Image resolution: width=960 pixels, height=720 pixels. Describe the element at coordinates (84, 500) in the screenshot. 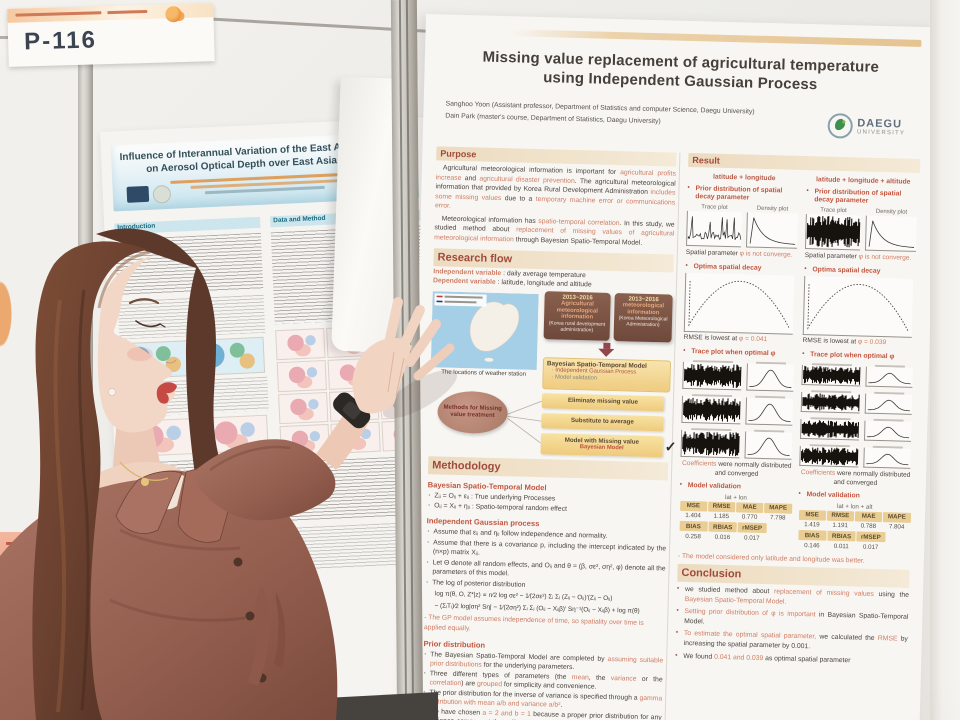

I see `hair-shadow-strand` at that location.